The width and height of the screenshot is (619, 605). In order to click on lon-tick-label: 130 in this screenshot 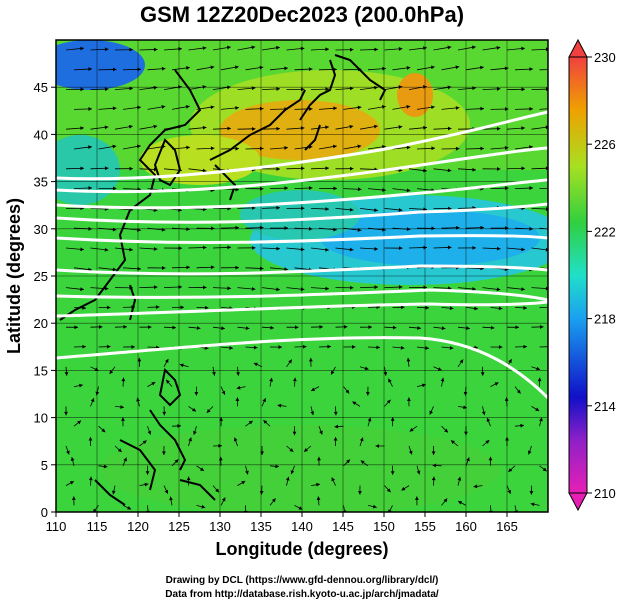, I will do `click(220, 526)`.